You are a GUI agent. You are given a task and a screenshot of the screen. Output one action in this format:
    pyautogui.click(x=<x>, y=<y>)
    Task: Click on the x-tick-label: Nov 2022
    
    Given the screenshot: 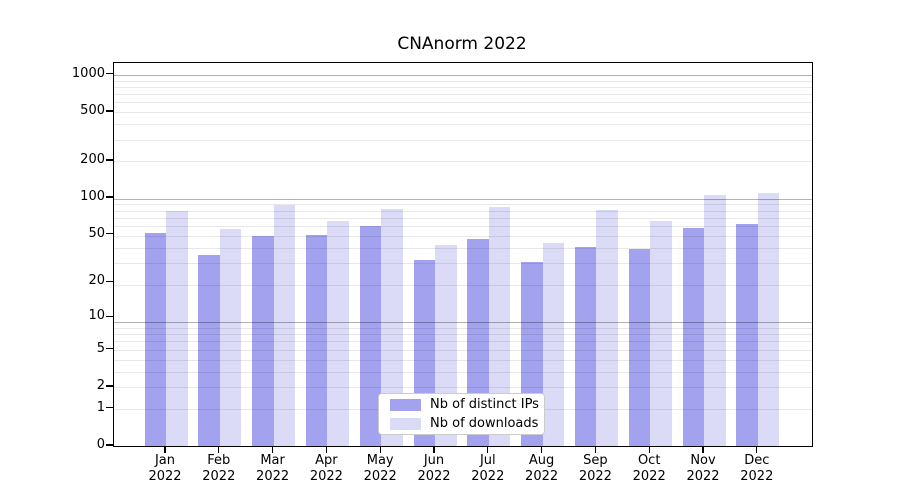 What is the action you would take?
    pyautogui.click(x=703, y=469)
    